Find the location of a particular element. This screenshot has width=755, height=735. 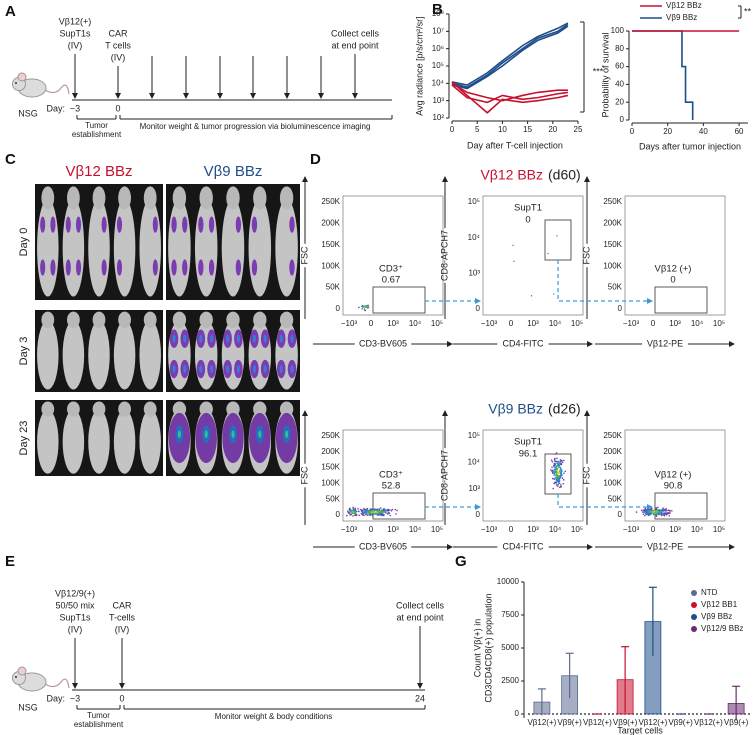

y-tick-label: 10² is located at coordinates (438, 117).